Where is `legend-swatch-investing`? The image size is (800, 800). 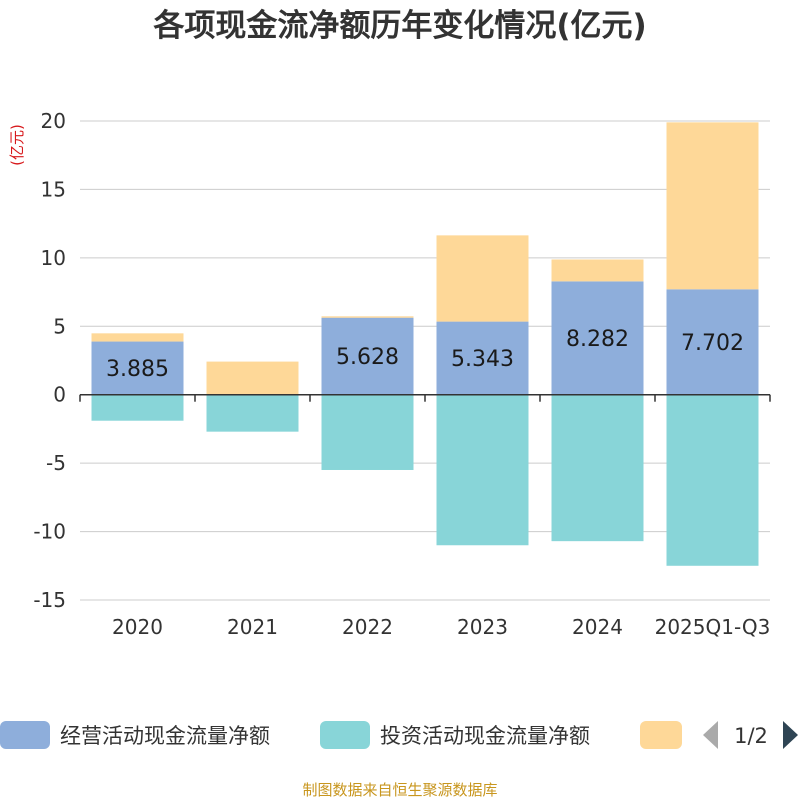 legend-swatch-investing is located at coordinates (345, 735).